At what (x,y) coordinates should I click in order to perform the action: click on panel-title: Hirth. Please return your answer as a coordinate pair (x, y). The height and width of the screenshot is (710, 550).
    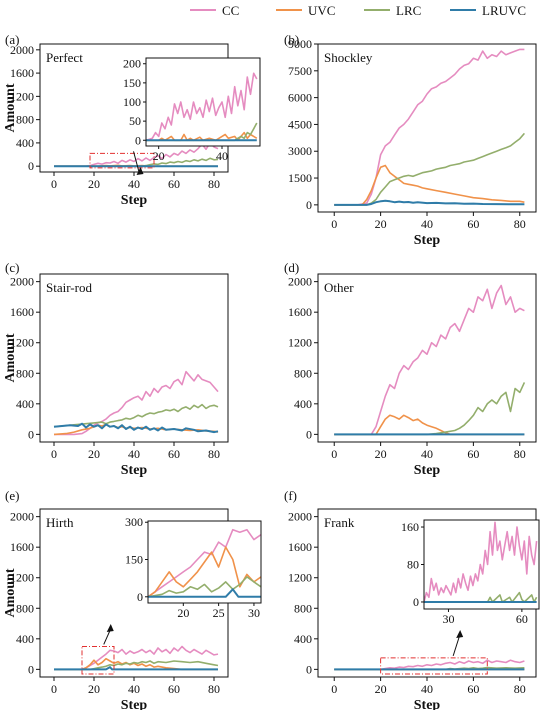
    Looking at the image, I should click on (60, 522).